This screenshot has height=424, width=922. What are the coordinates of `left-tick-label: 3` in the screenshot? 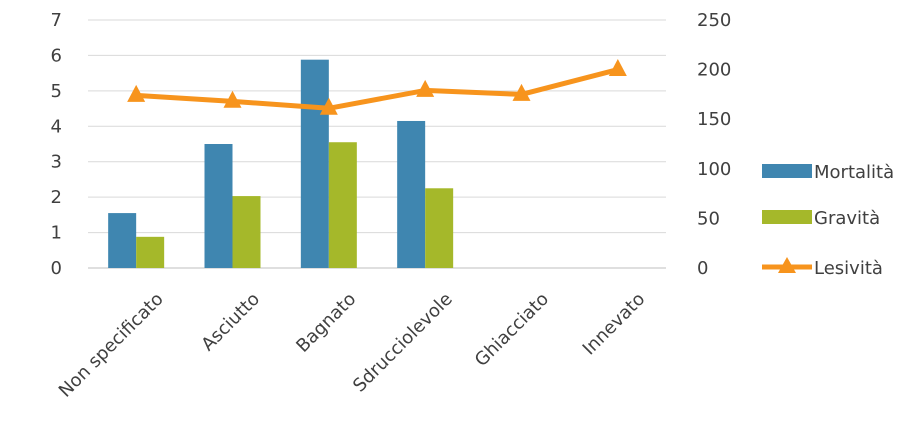 It's located at (56, 162).